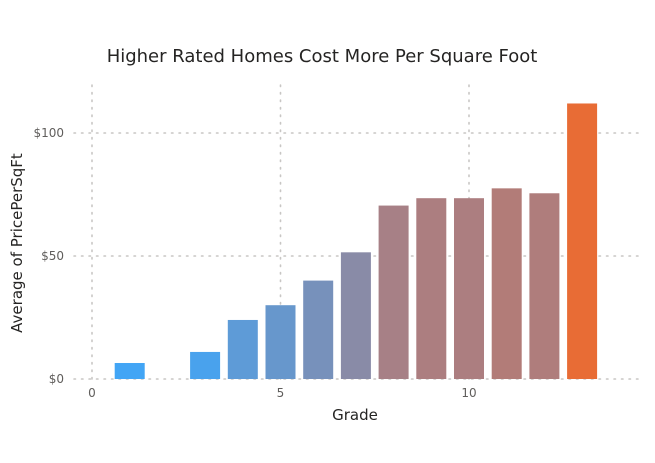 The image size is (655, 463). Describe the element at coordinates (52, 256) in the screenshot. I see `y-tick-label: $50` at that location.